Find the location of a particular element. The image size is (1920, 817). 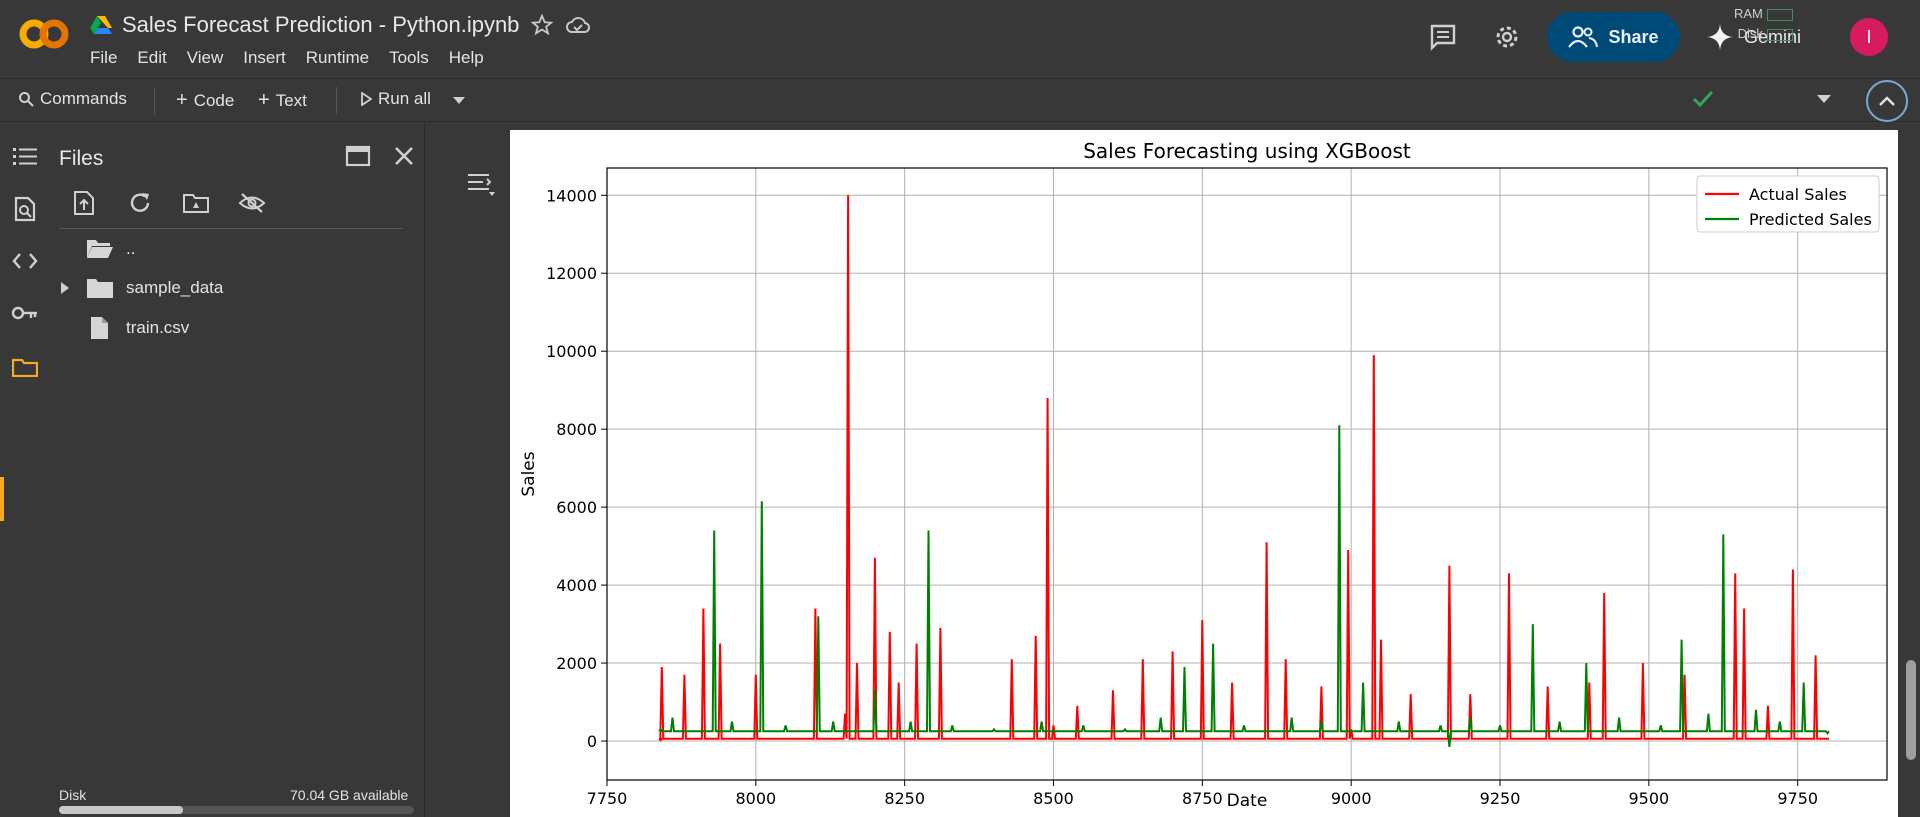

comment-icon is located at coordinates (1443, 37).